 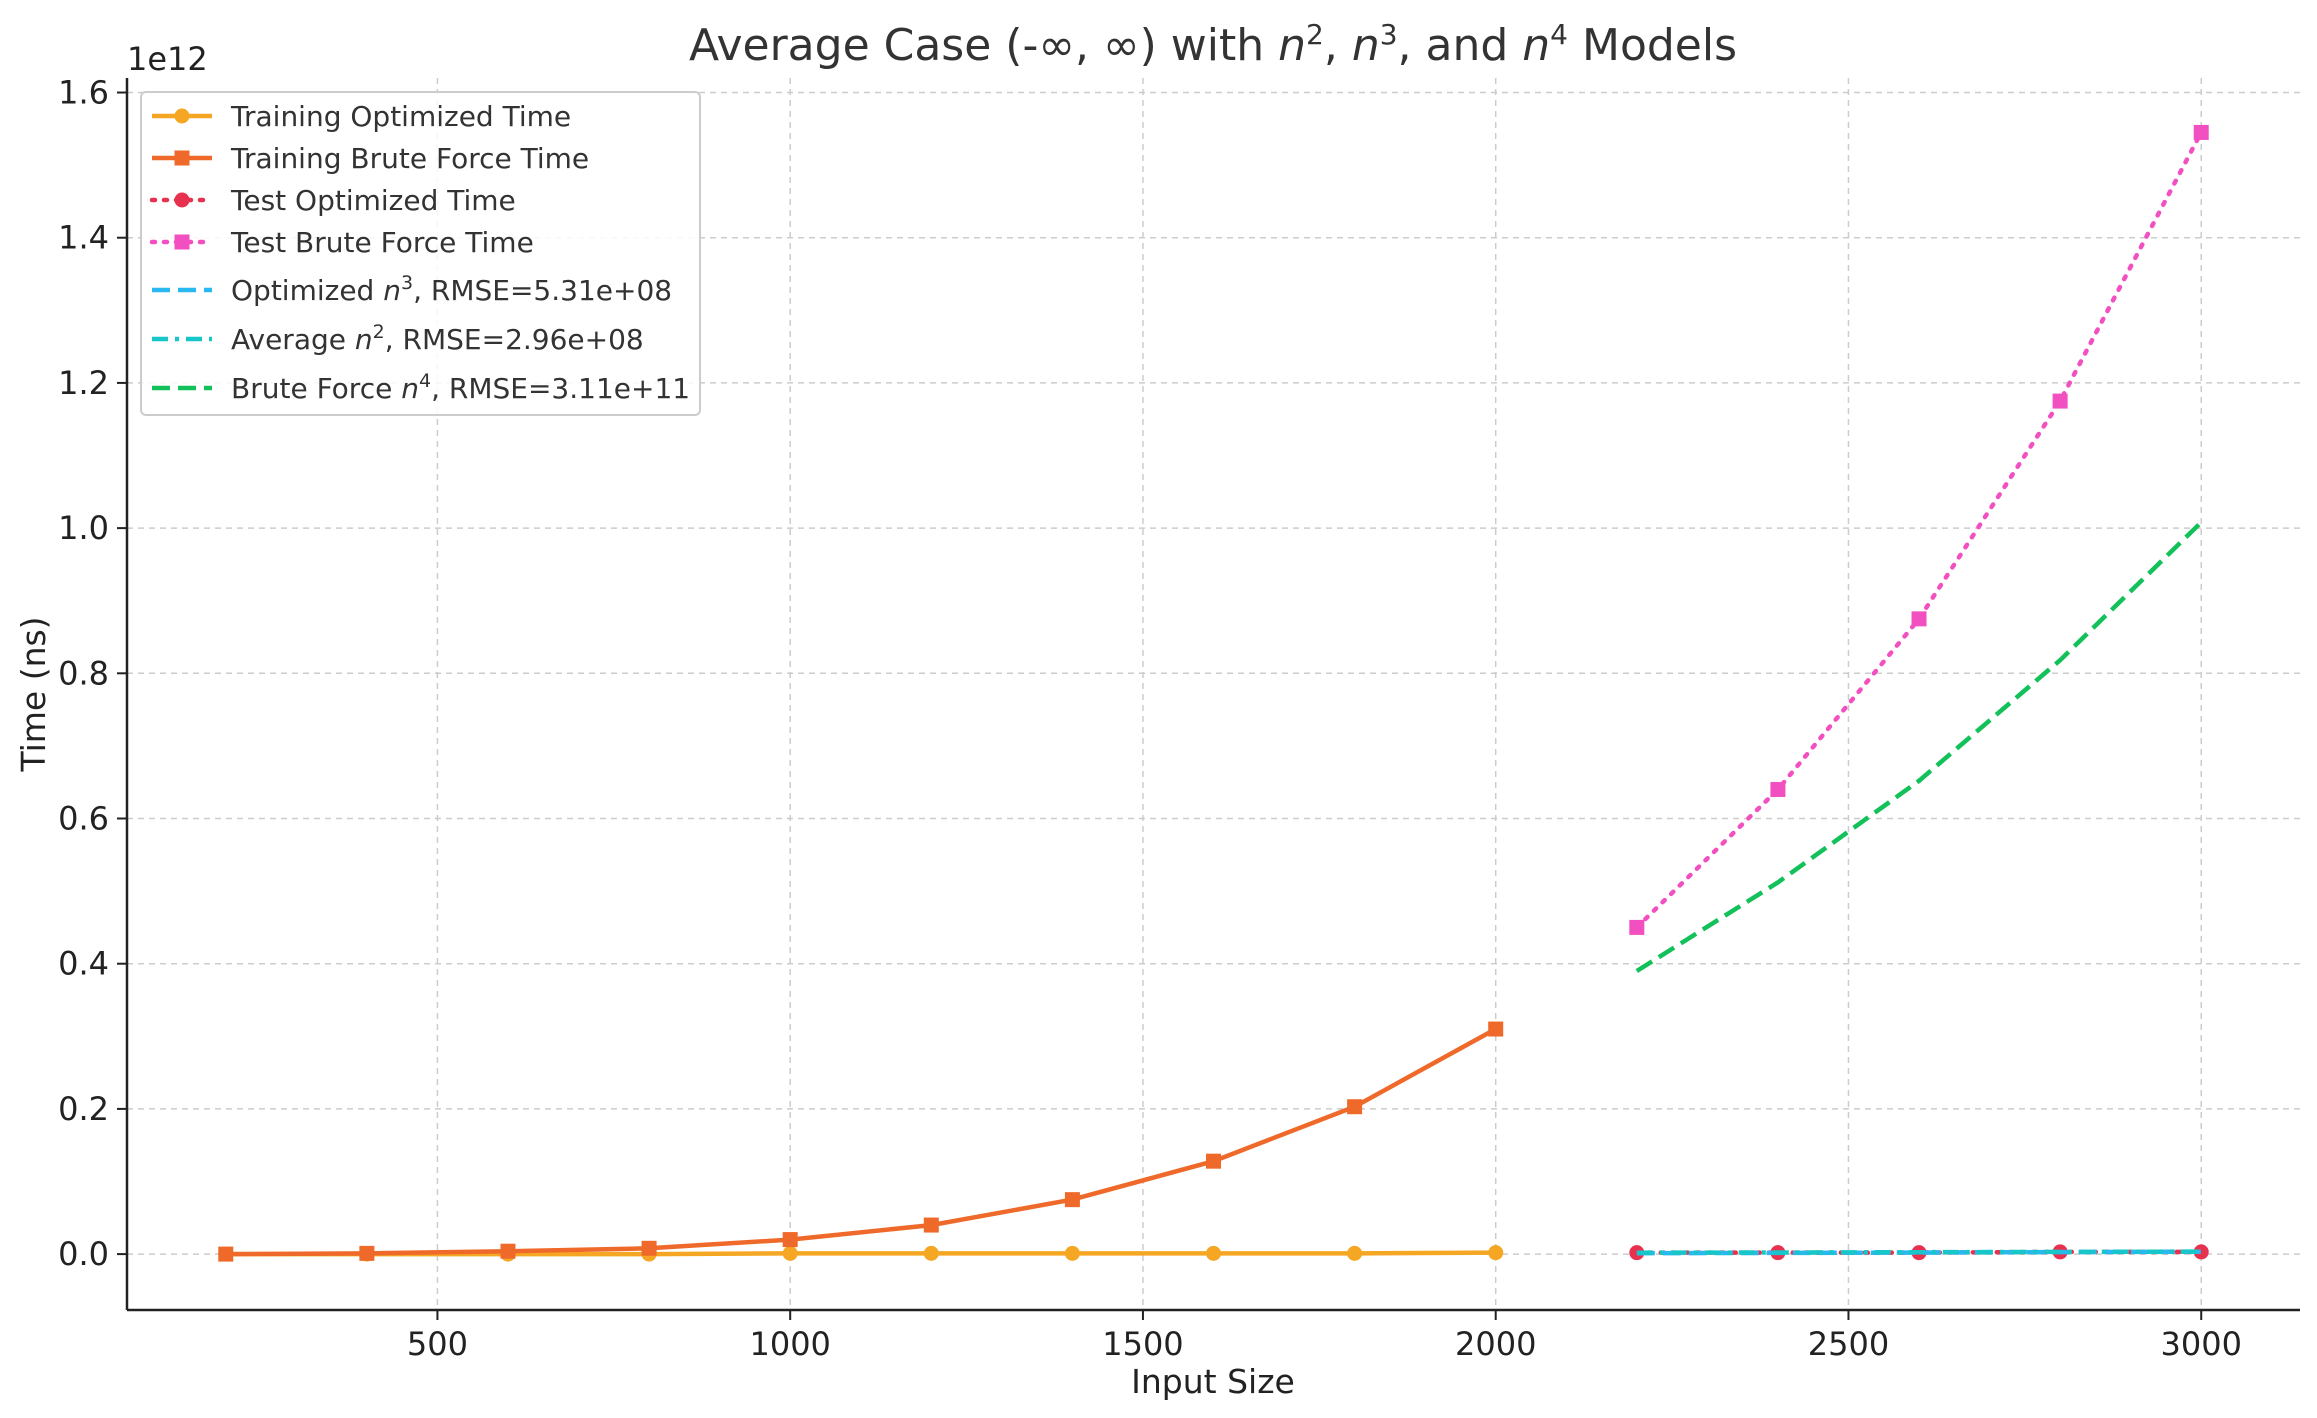 I want to click on legend-entry: Average n2, RMSE=2.96e+08, so click(x=398, y=338).